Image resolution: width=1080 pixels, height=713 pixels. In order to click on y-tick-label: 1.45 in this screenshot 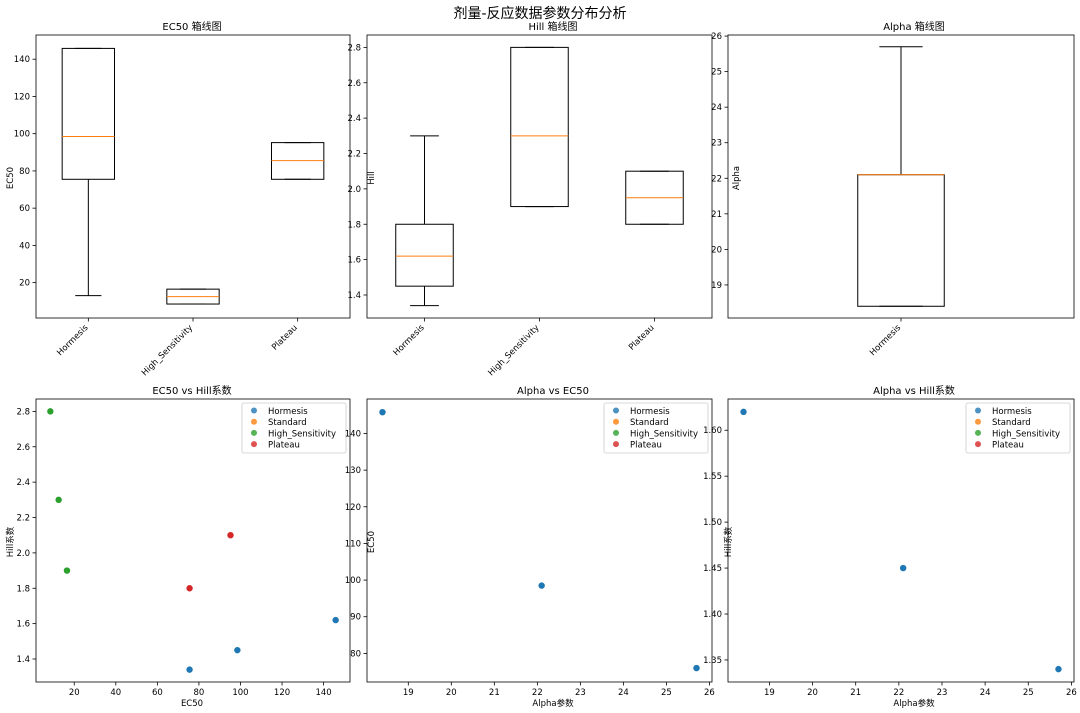, I will do `click(712, 569)`.